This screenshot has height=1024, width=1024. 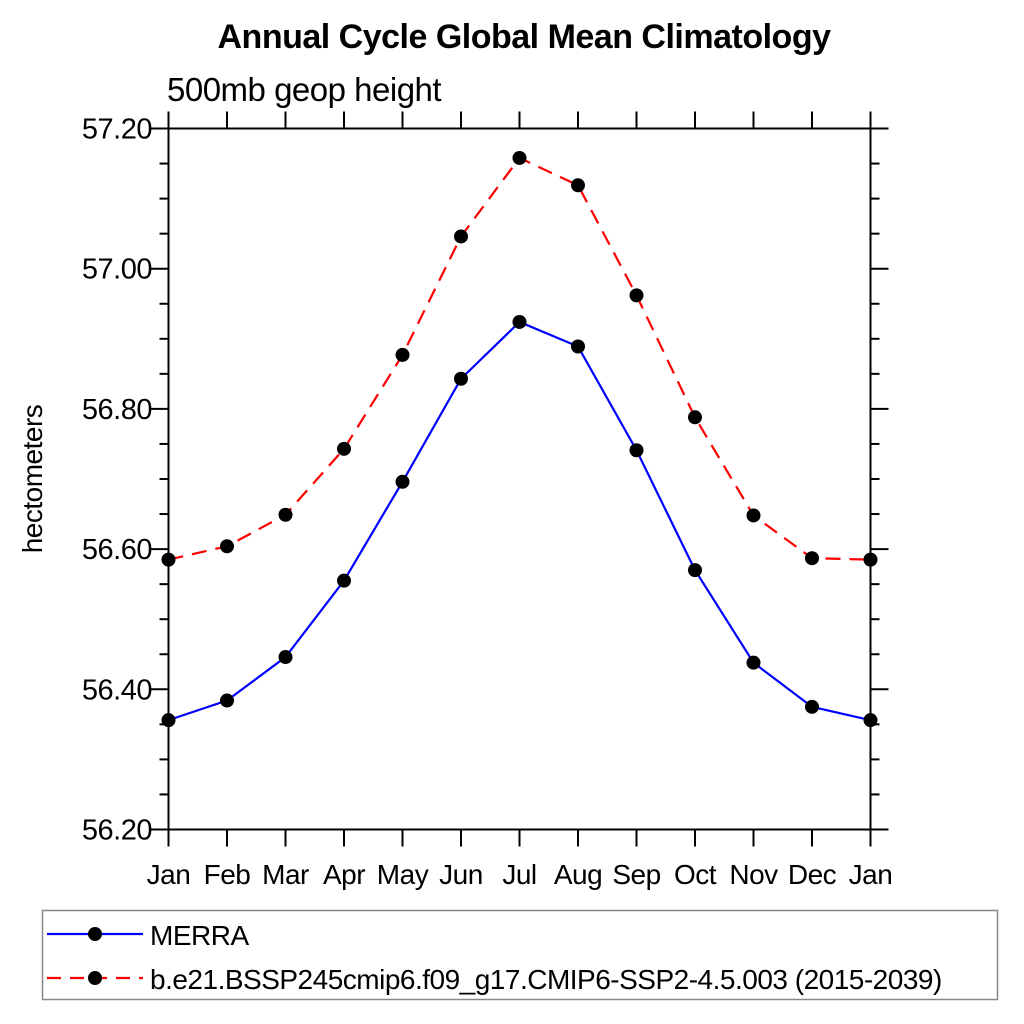 I want to click on x-tick-label: Nov, so click(x=753, y=874).